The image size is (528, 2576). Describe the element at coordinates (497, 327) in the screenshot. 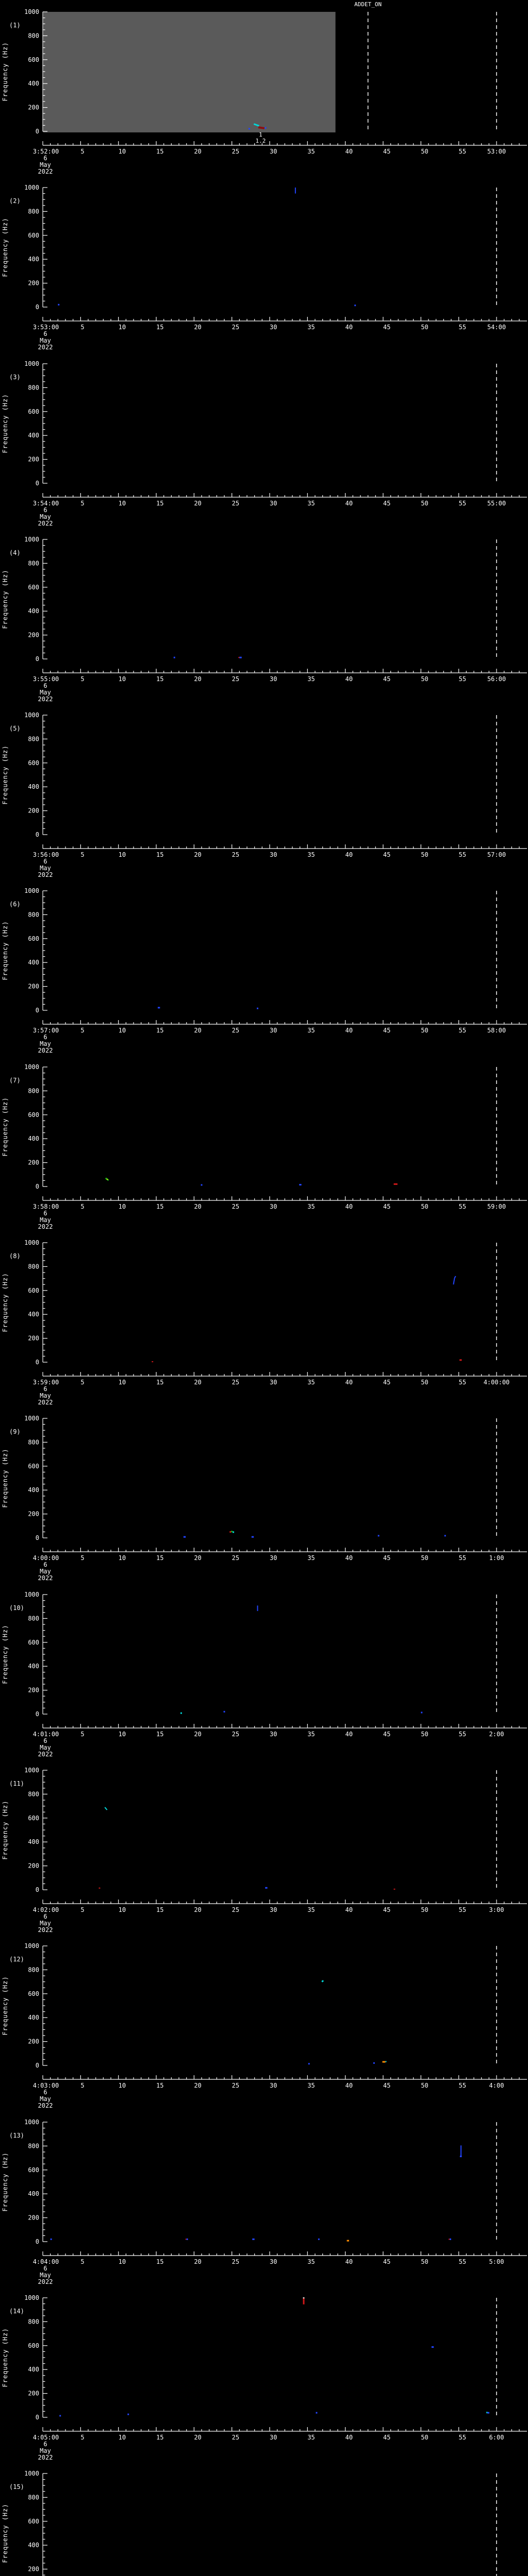

I see `x-end-label: 54:00` at that location.